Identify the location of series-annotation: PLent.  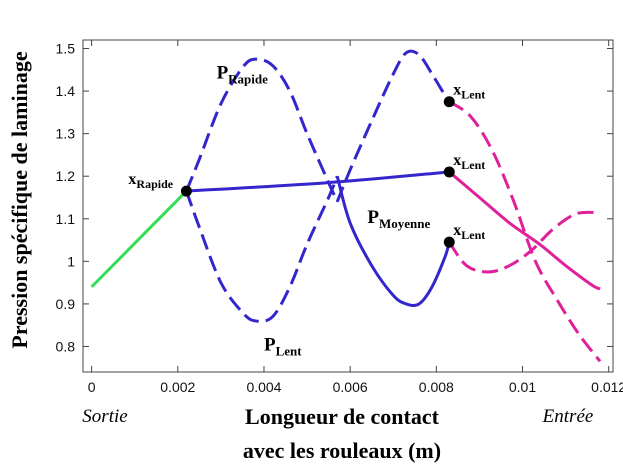
(283, 347).